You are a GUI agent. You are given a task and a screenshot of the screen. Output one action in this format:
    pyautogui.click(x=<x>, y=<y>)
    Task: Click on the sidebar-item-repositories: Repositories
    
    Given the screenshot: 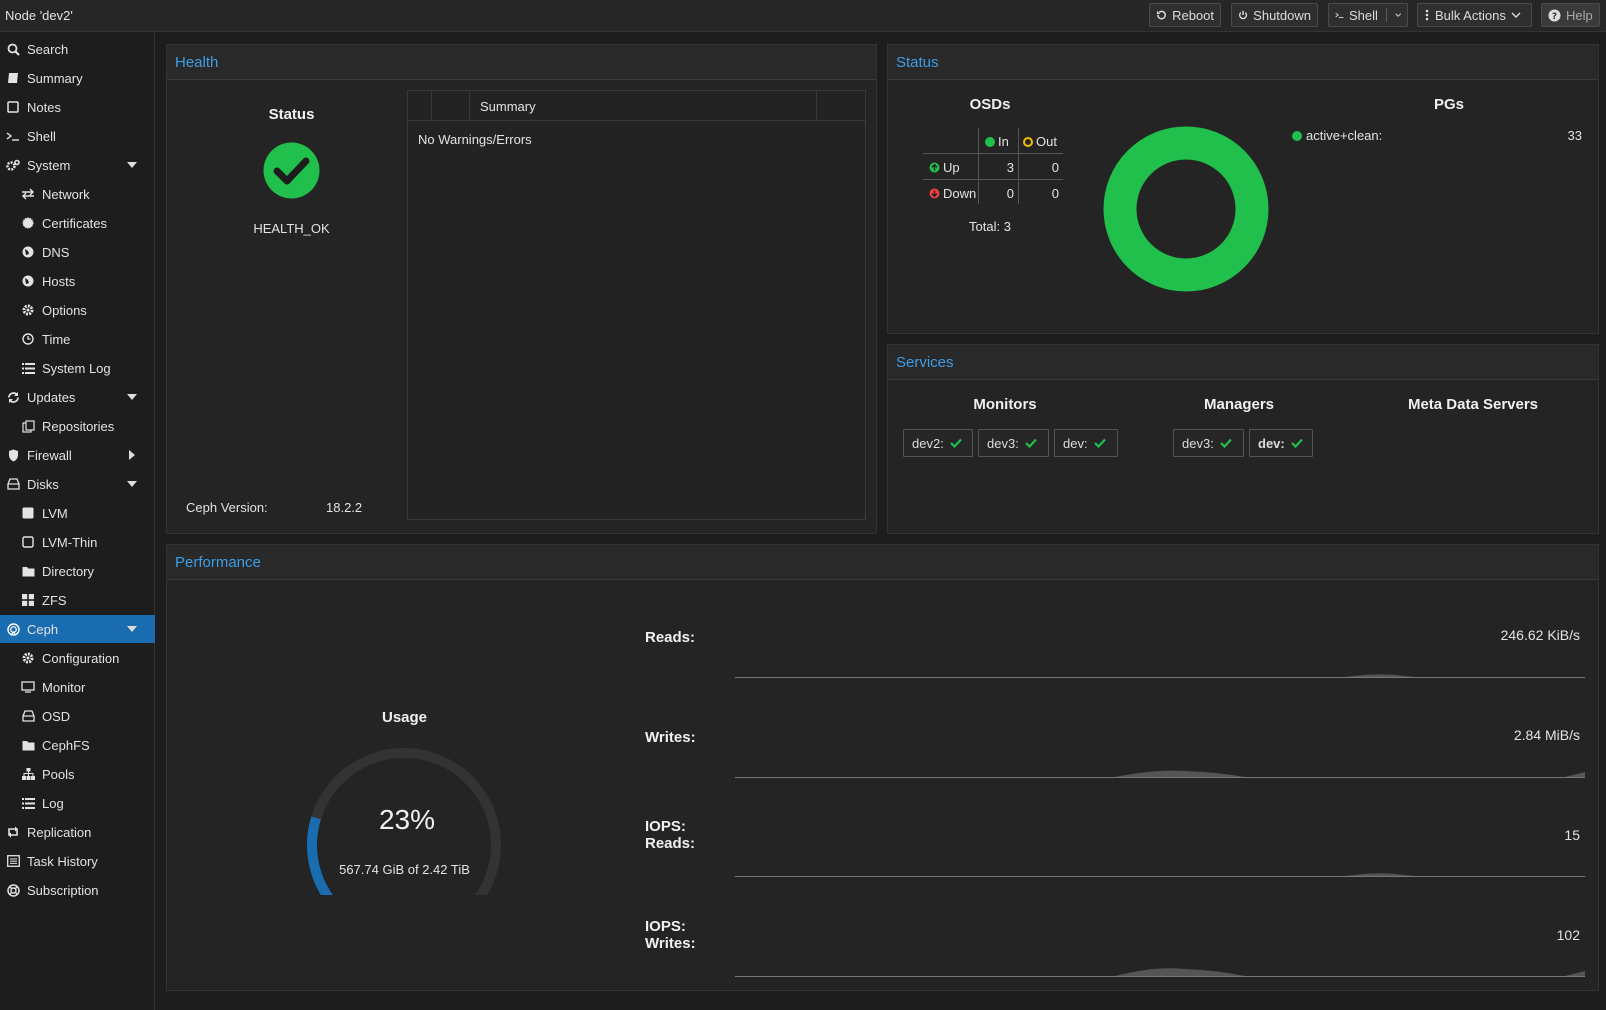 What is the action you would take?
    pyautogui.click(x=77, y=426)
    